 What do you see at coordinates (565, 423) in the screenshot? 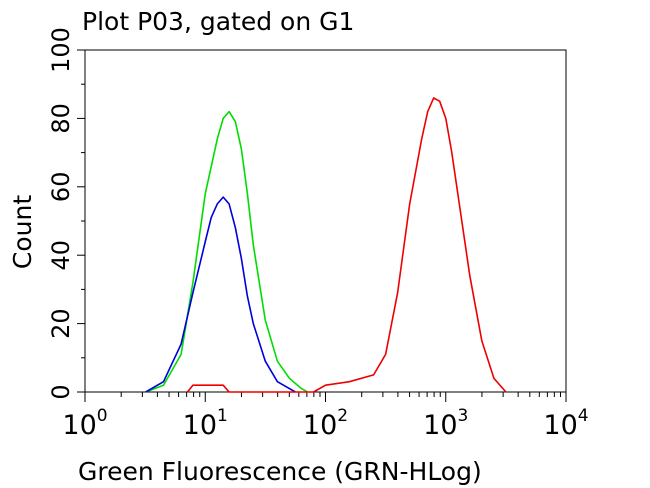
I see `x-tick-label: 104` at bounding box center [565, 423].